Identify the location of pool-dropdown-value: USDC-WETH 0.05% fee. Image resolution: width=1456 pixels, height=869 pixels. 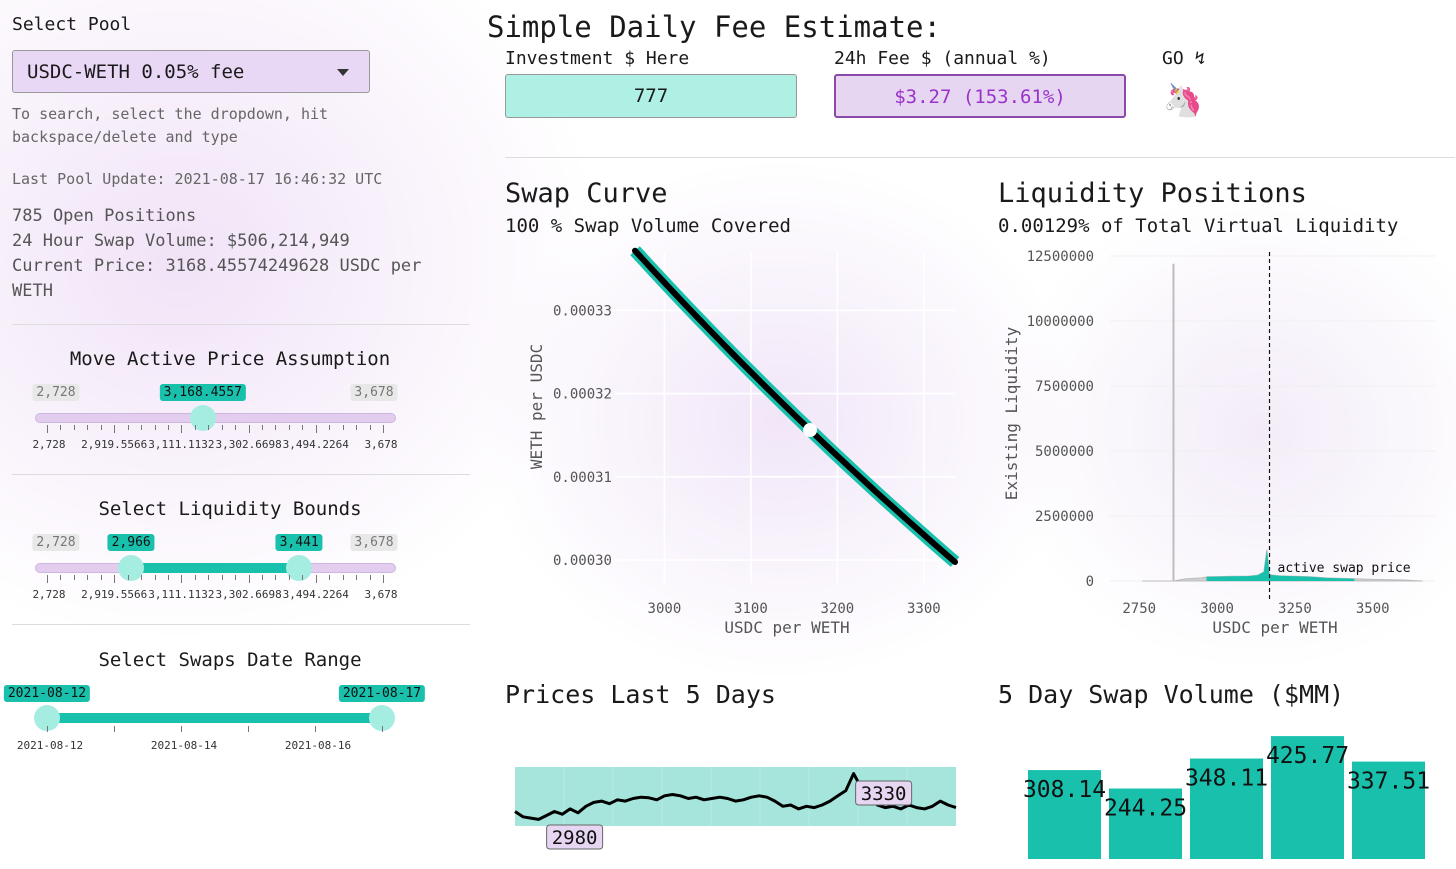
(136, 72).